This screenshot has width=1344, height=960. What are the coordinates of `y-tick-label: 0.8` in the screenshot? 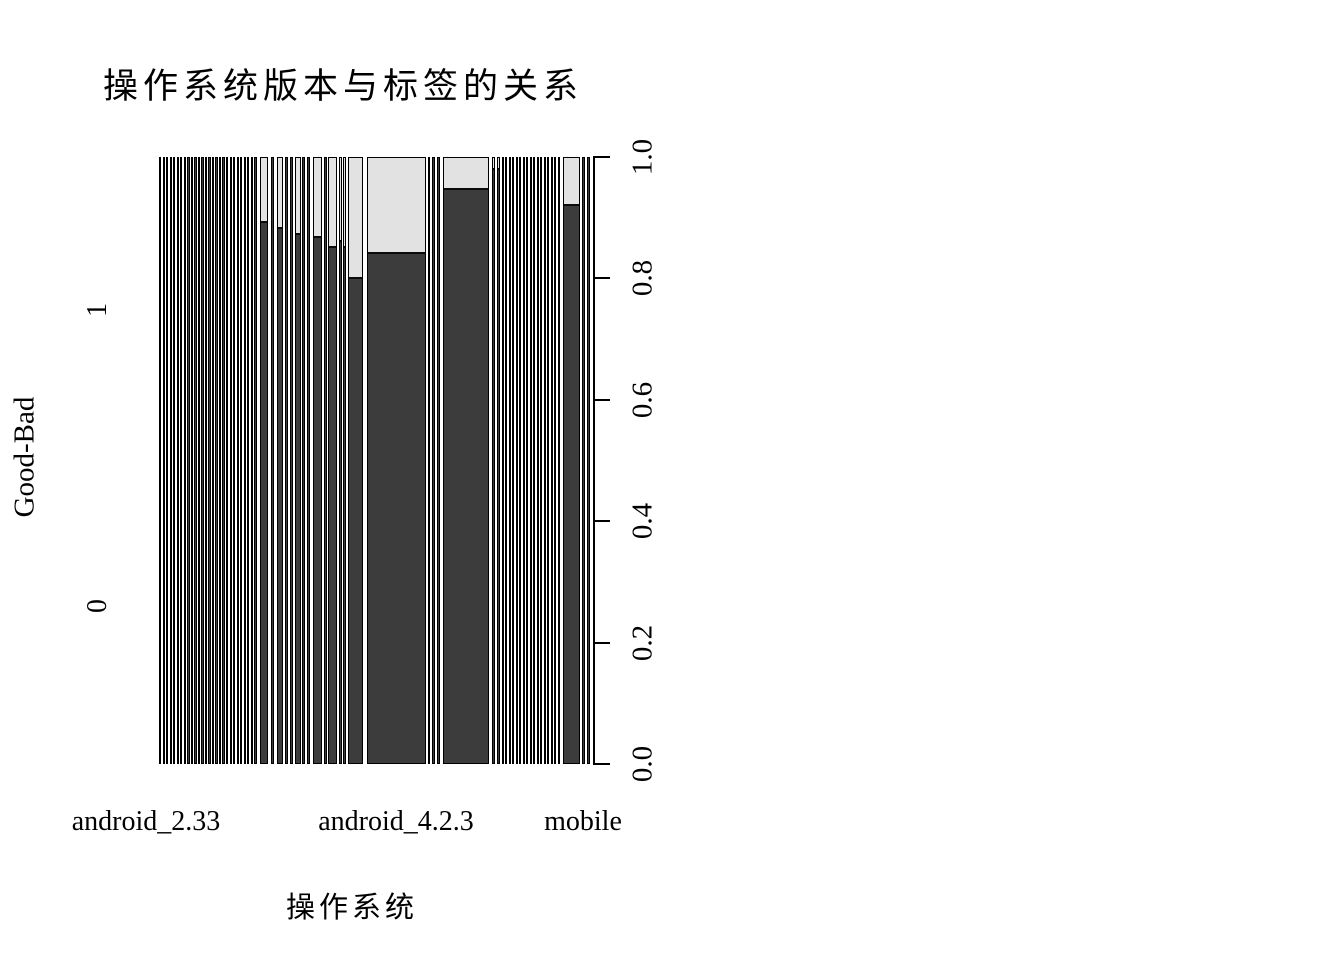 It's located at (642, 278).